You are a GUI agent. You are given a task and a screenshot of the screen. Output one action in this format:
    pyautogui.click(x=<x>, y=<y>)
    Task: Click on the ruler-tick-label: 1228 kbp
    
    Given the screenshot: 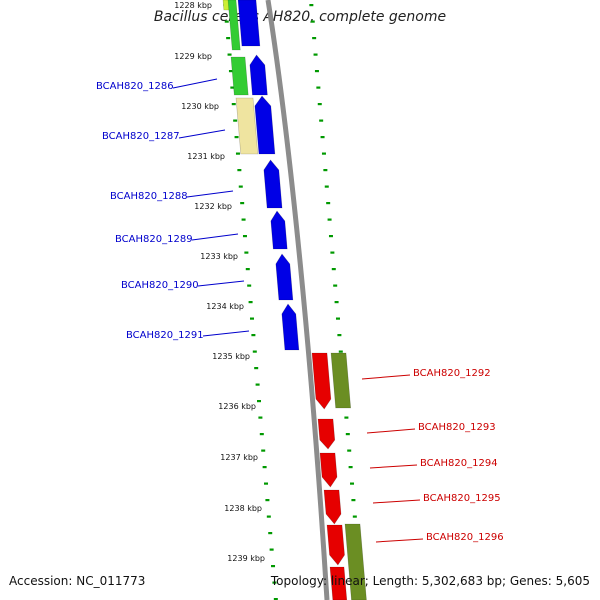 What is the action you would take?
    pyautogui.click(x=193, y=5)
    